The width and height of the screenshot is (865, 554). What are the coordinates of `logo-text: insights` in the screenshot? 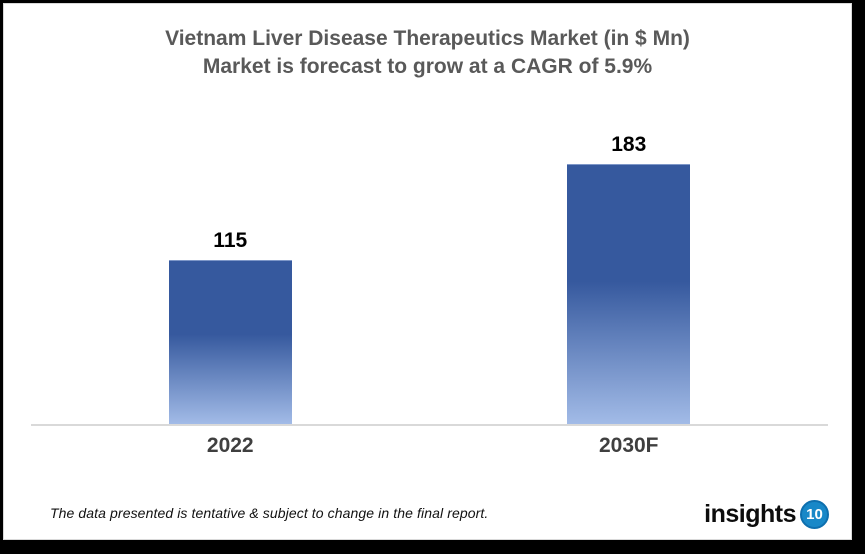 It's located at (750, 514).